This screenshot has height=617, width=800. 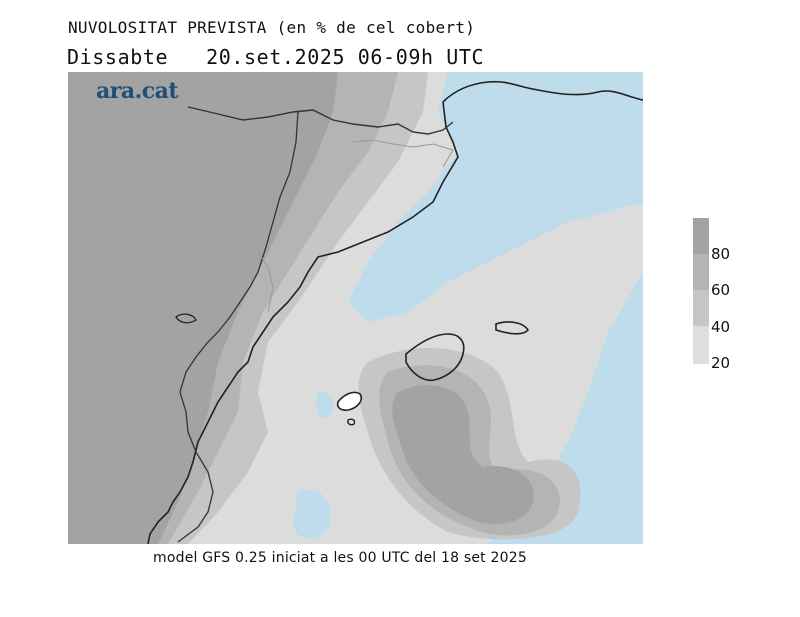 What do you see at coordinates (463, 454) in the screenshot?
I see `cloud-cover-80-plus` at bounding box center [463, 454].